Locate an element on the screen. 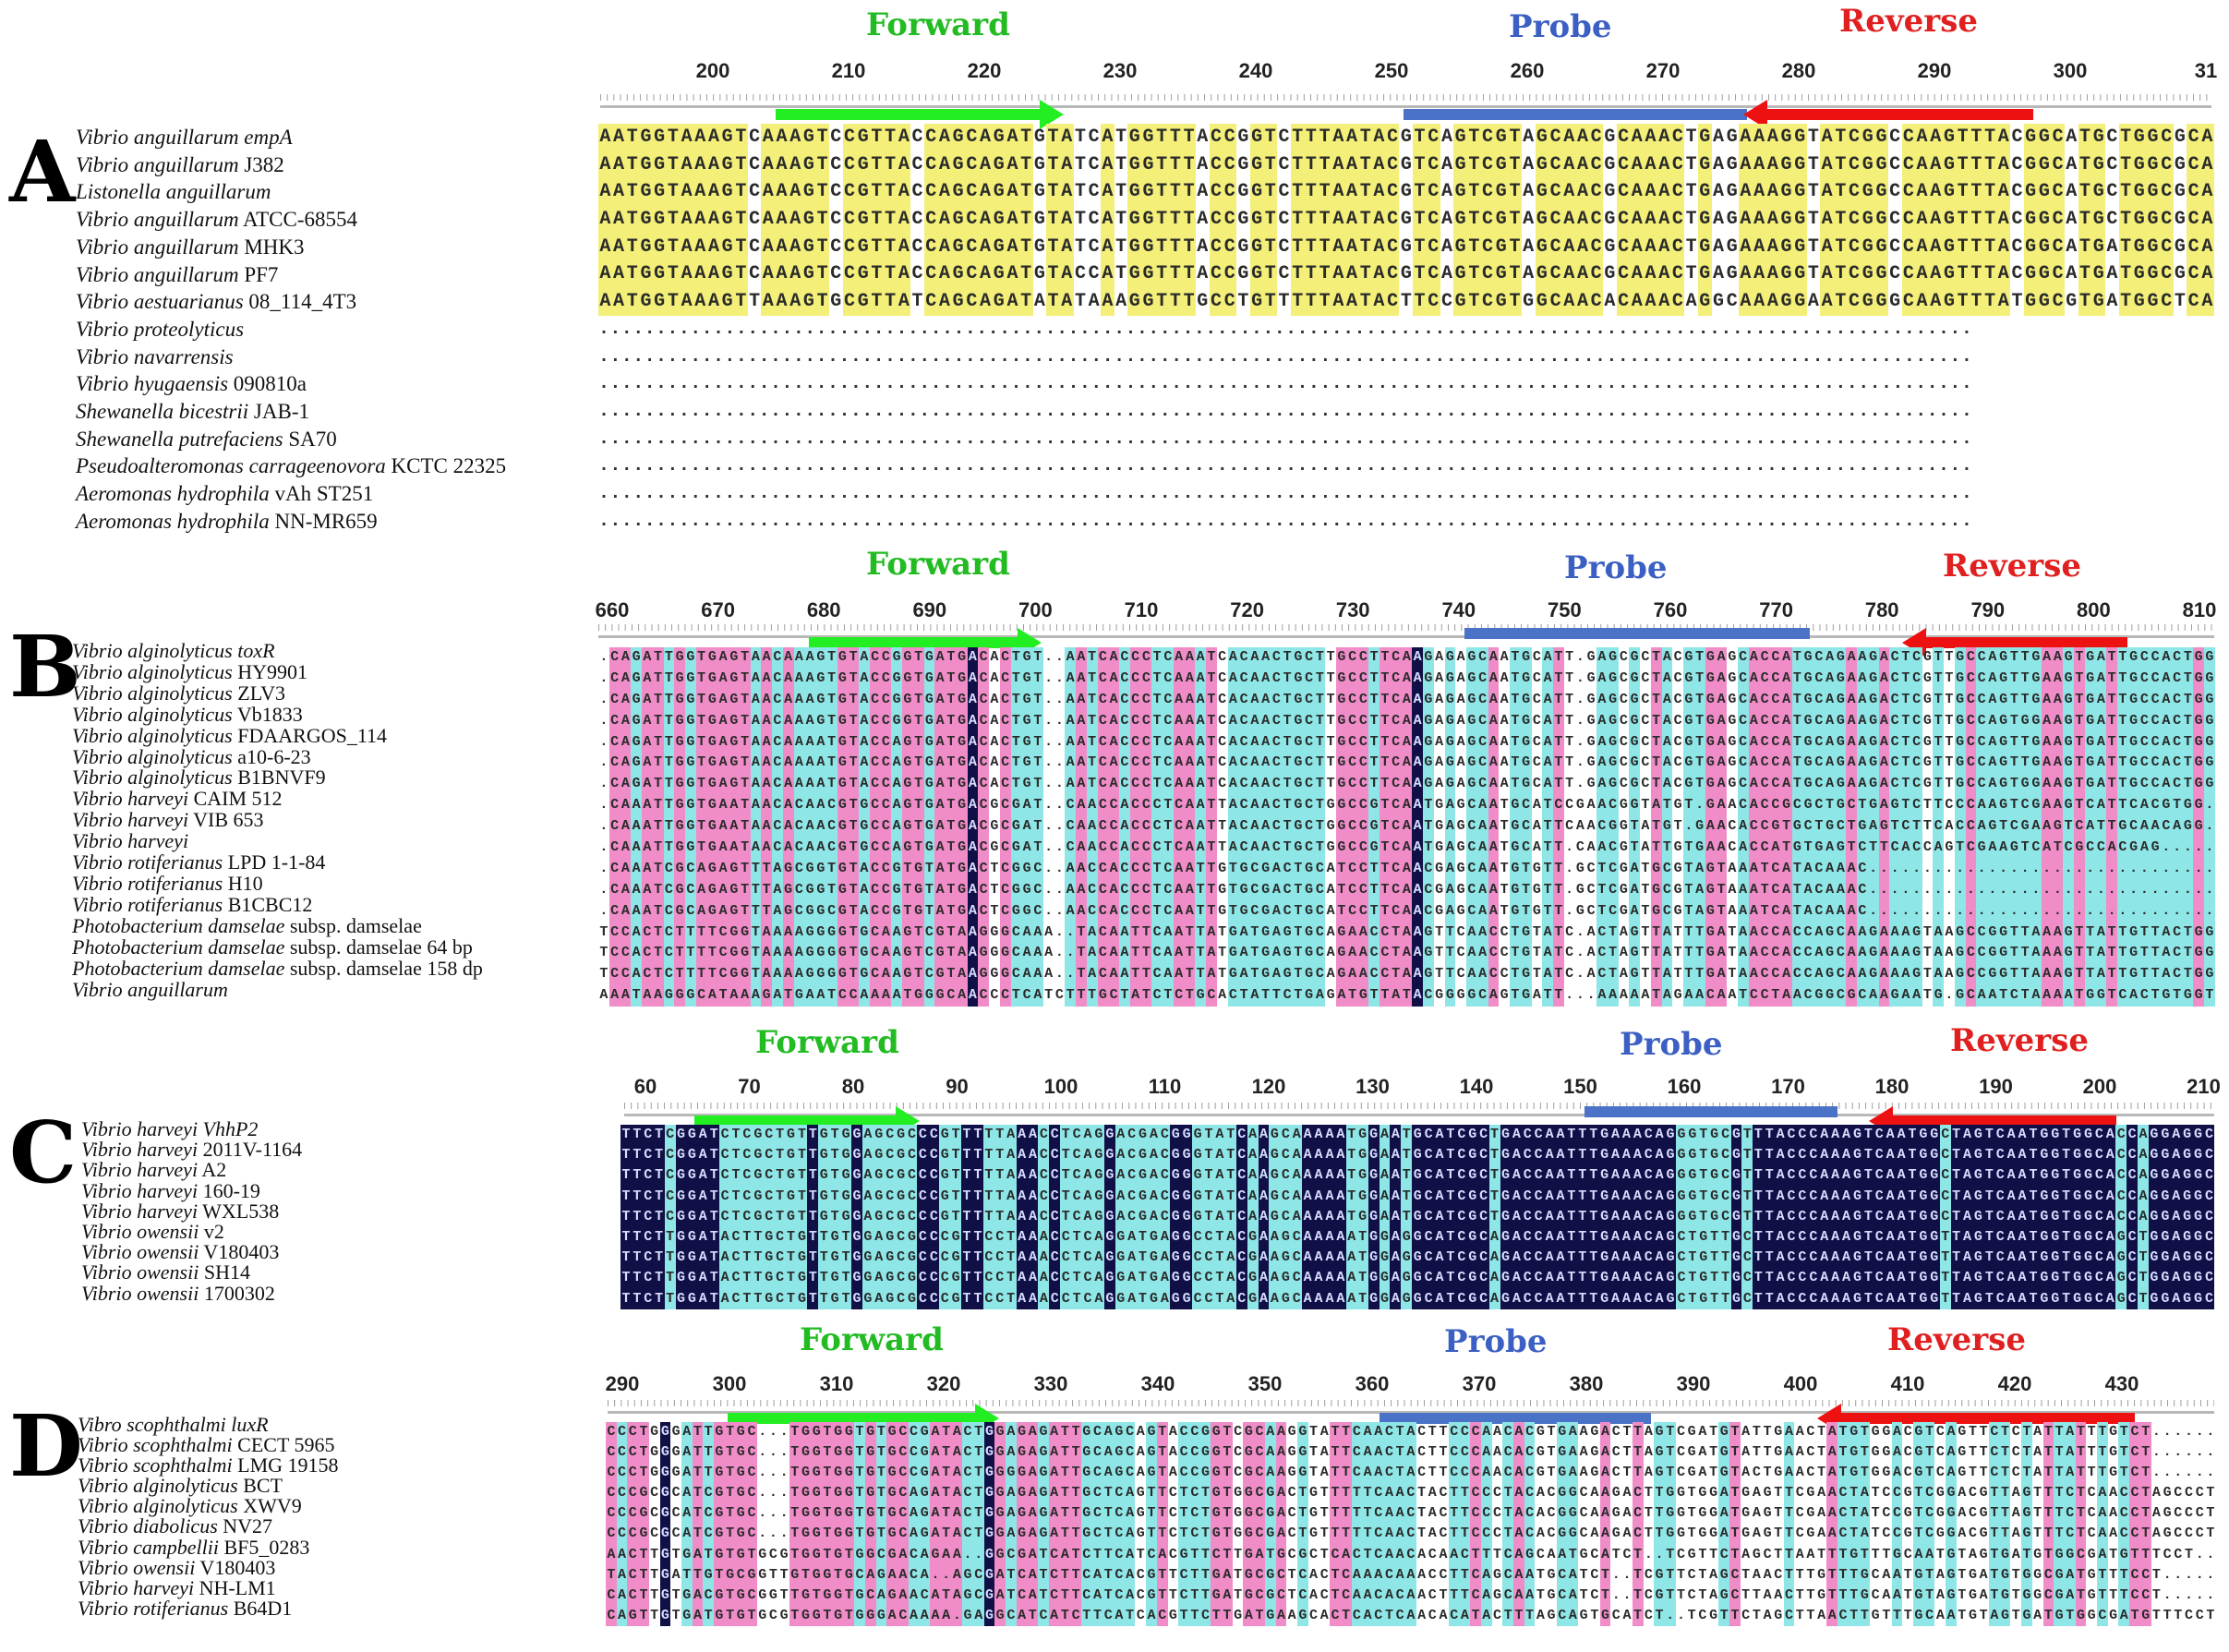 The width and height of the screenshot is (2229, 1652). tick-label: 370 is located at coordinates (1479, 1383).